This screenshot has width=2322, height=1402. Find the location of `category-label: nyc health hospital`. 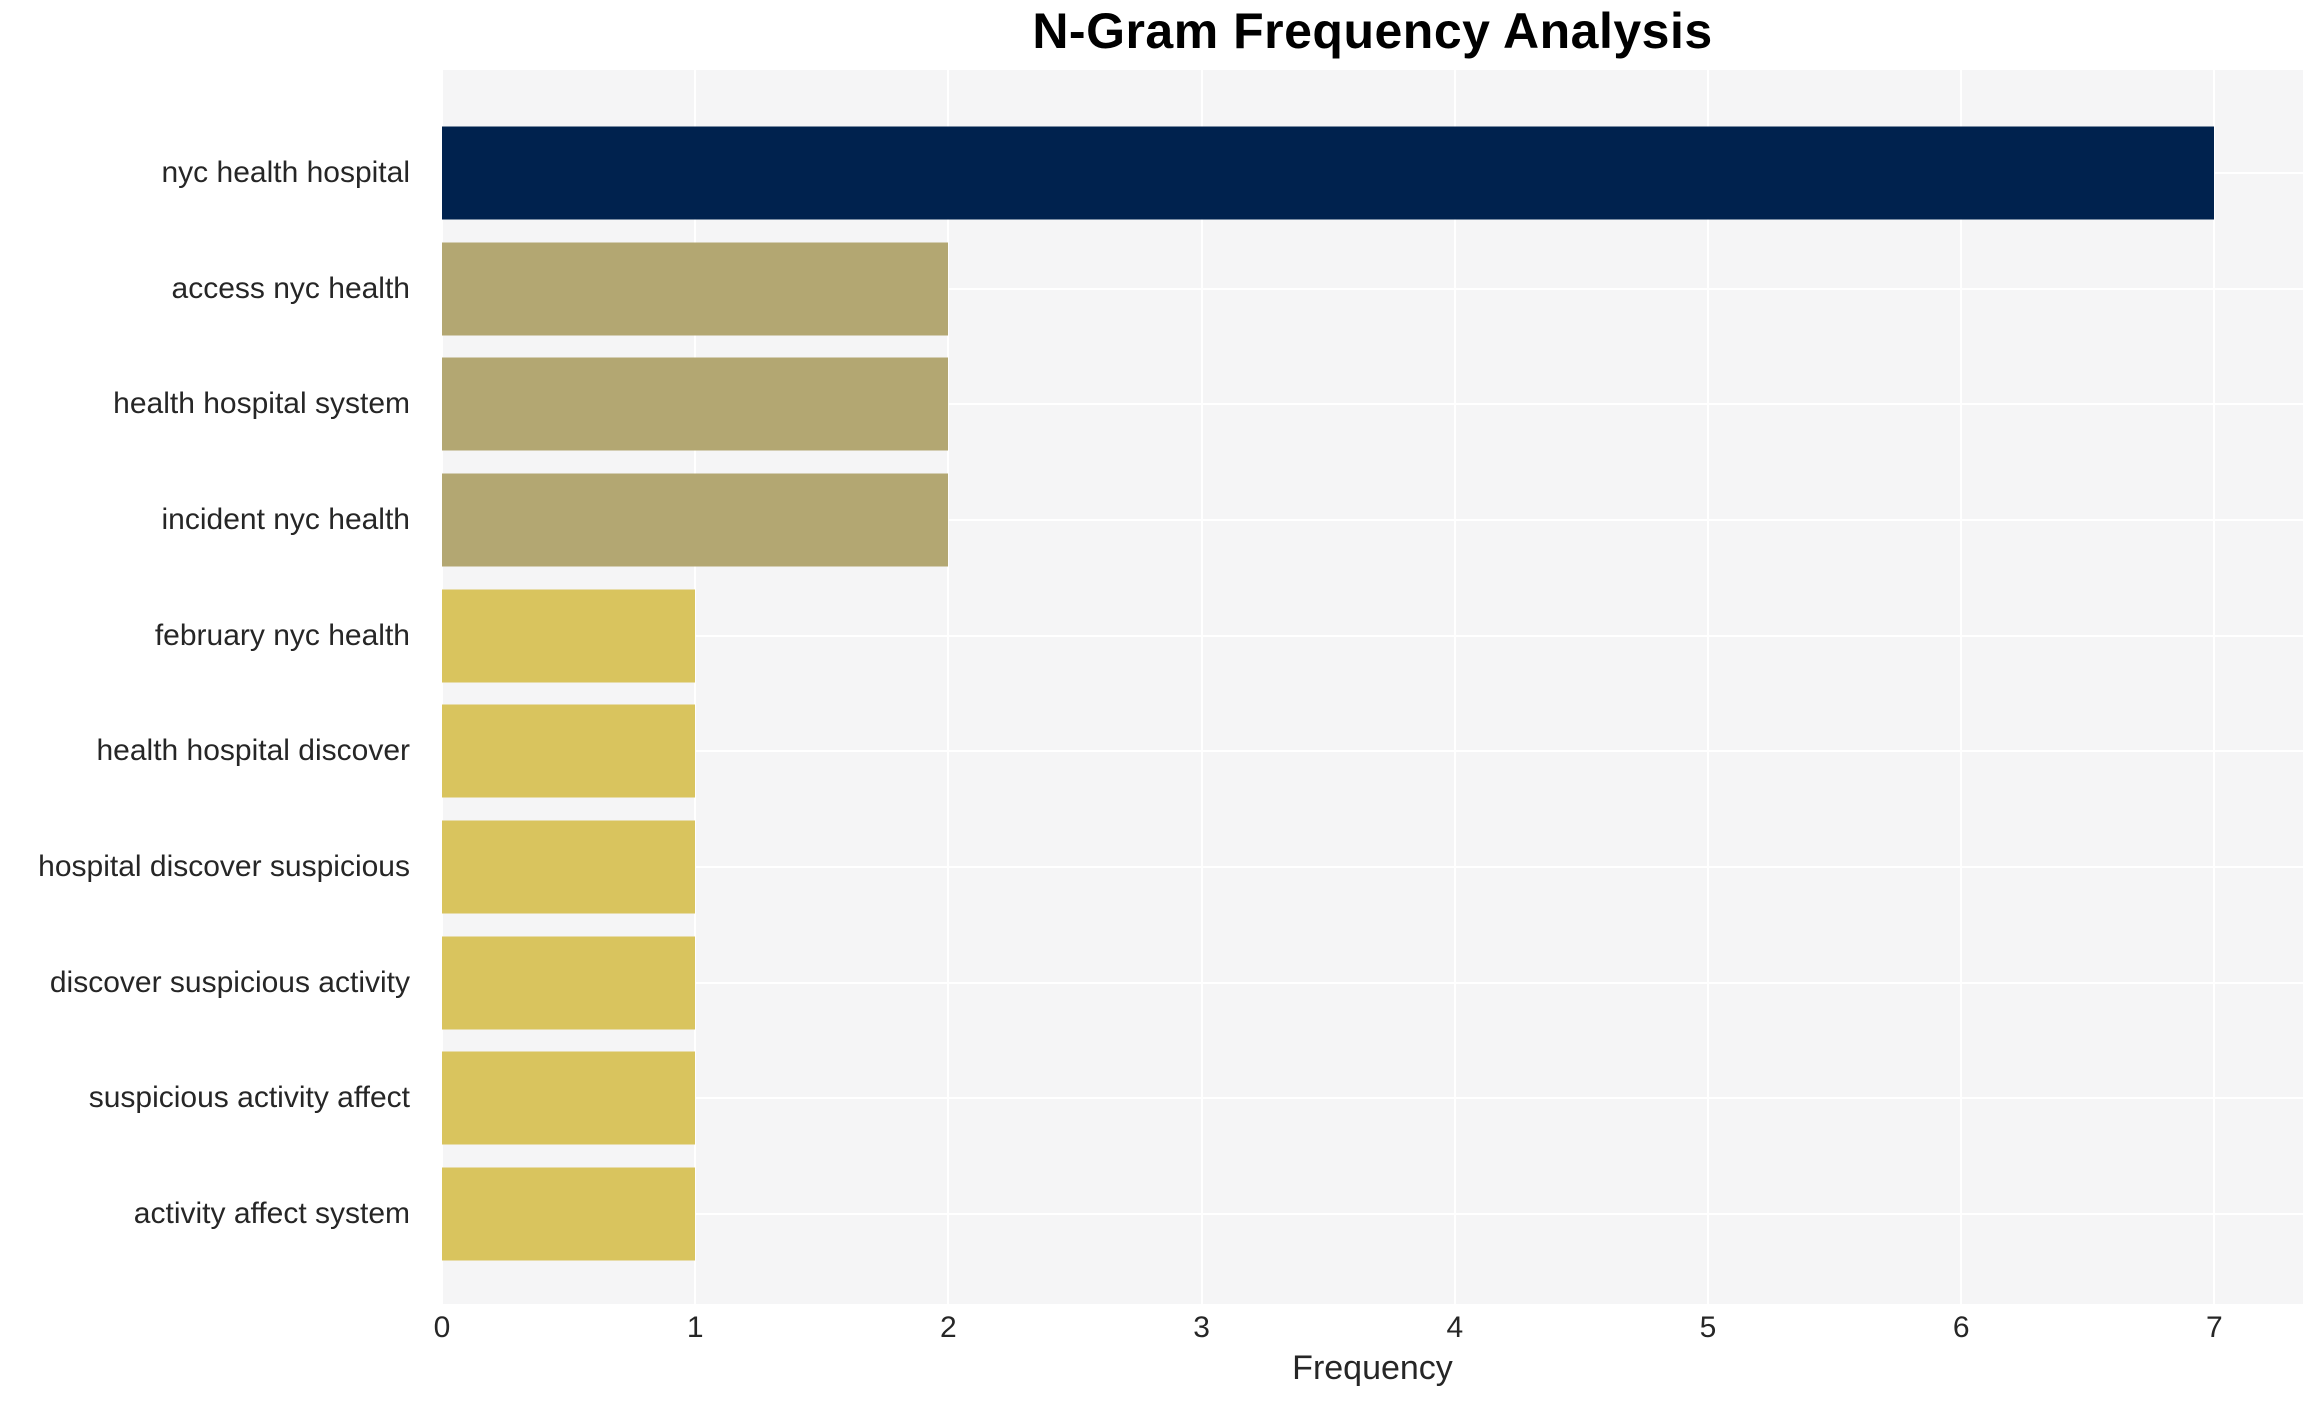

category-label: nyc health hospital is located at coordinates (286, 172).